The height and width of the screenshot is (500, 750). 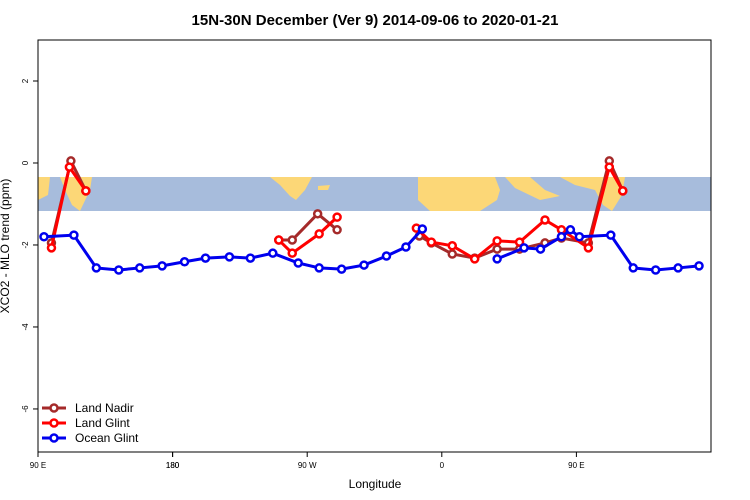 I want to click on x-tick-label: 0, so click(x=442, y=465).